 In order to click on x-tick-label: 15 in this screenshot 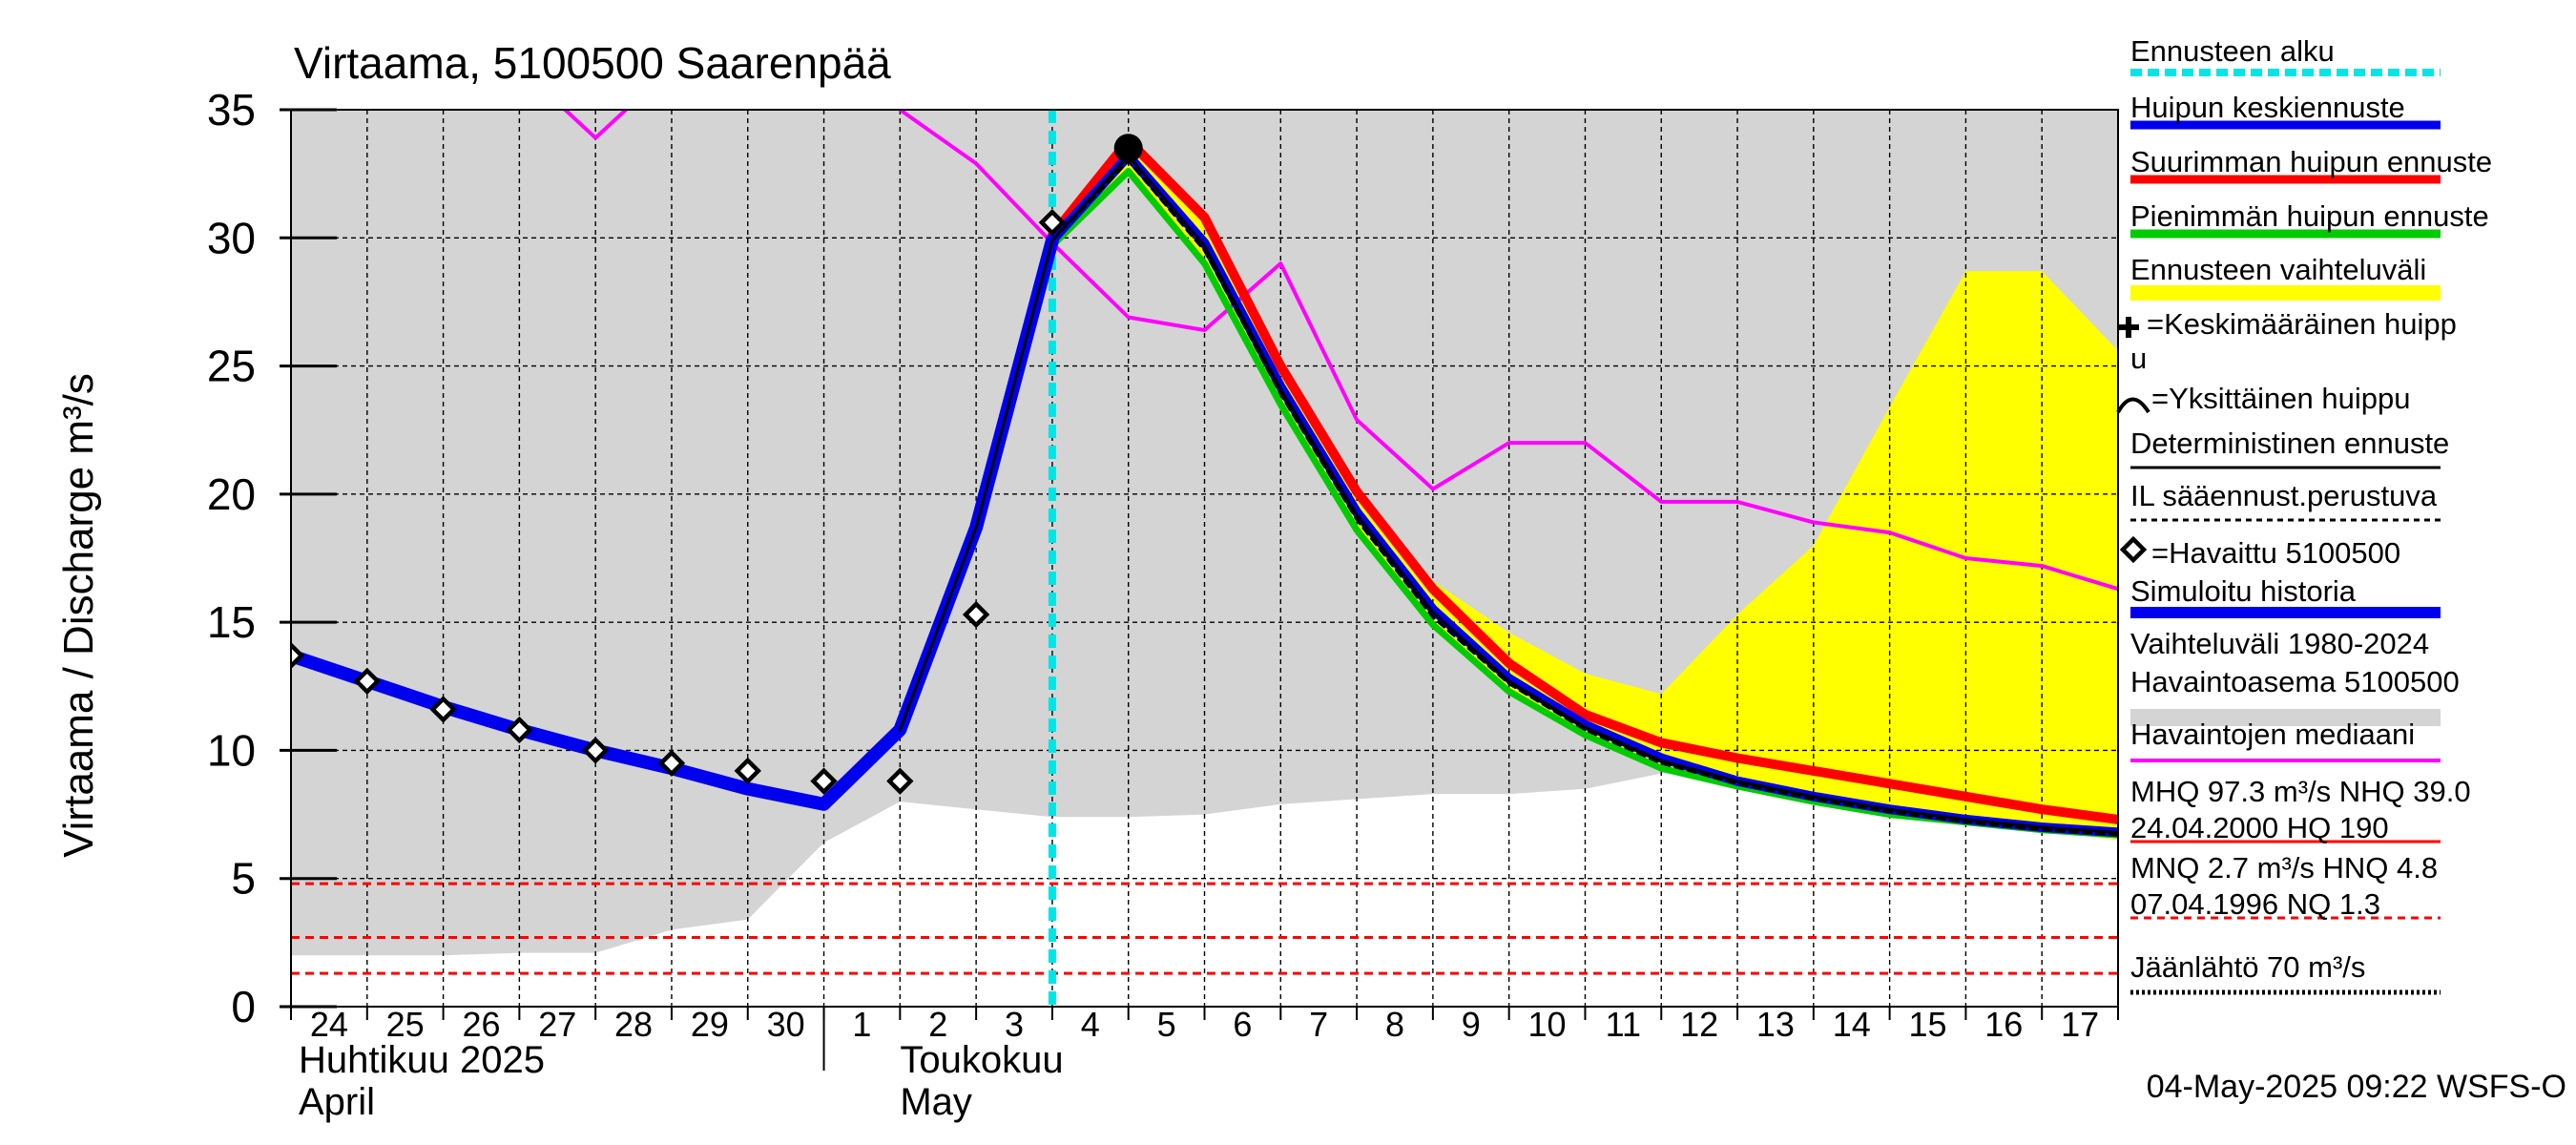, I will do `click(1927, 1025)`.